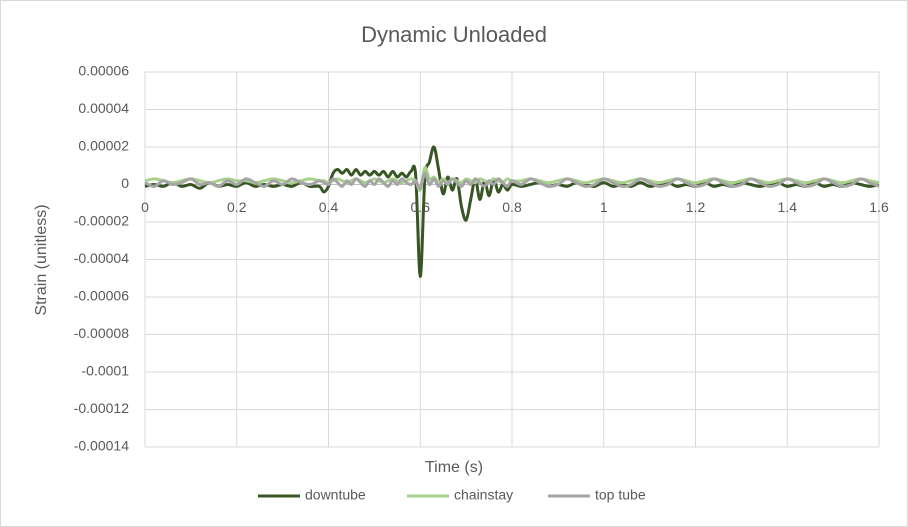 The image size is (908, 527). What do you see at coordinates (101, 408) in the screenshot?
I see `y-tick-label: -0.00012` at bounding box center [101, 408].